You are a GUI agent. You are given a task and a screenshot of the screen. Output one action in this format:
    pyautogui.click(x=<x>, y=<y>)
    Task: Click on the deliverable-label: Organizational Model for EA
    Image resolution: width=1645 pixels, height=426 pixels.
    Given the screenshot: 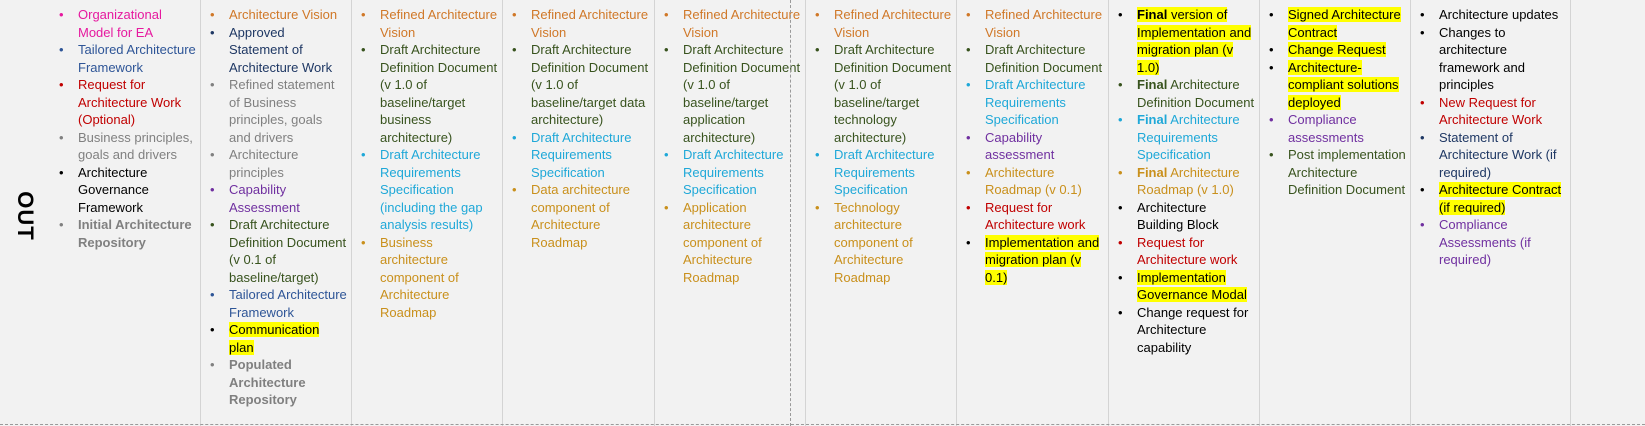 What is the action you would take?
    pyautogui.click(x=120, y=23)
    